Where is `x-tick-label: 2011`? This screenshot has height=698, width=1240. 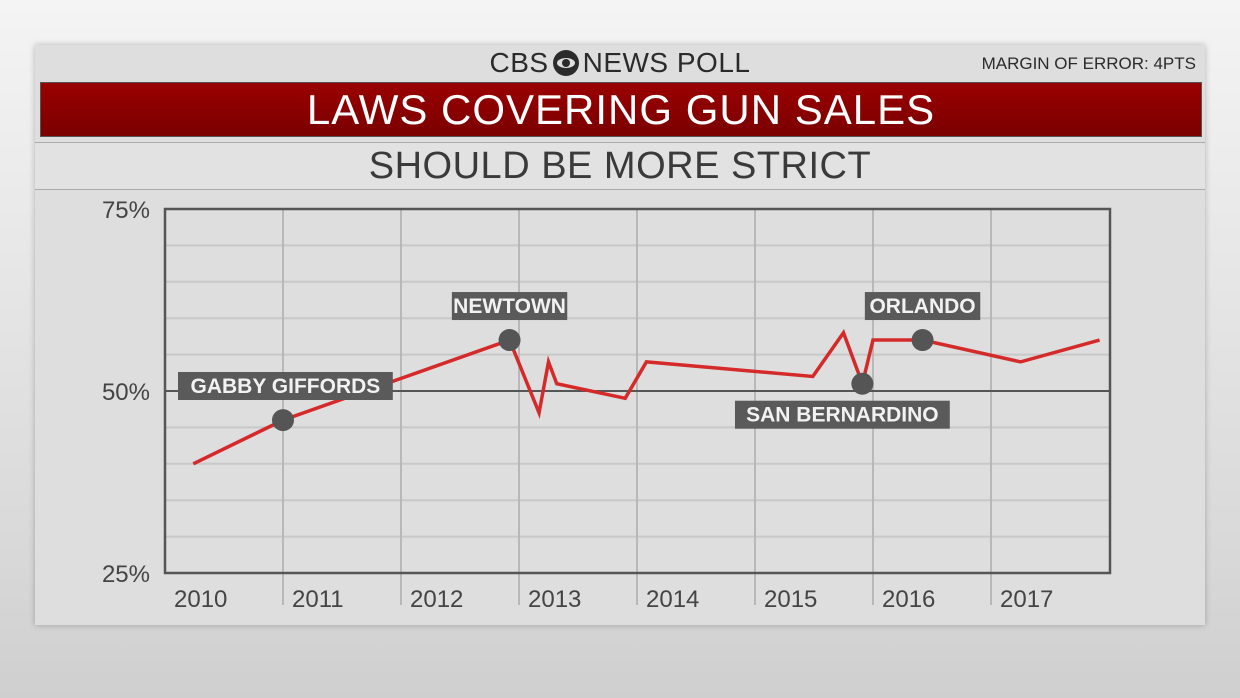 x-tick-label: 2011 is located at coordinates (318, 599).